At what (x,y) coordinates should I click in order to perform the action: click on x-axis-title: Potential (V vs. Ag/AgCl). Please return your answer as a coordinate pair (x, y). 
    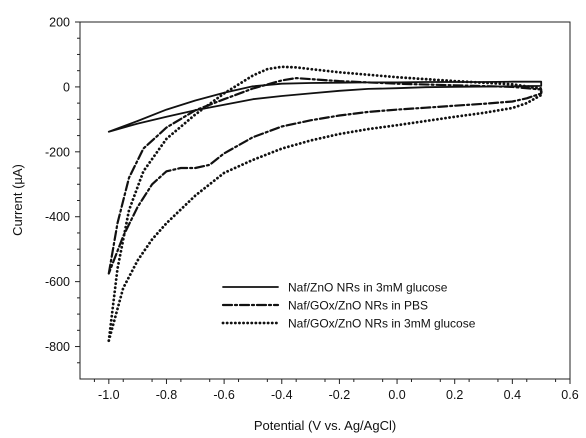
    Looking at the image, I should click on (325, 425).